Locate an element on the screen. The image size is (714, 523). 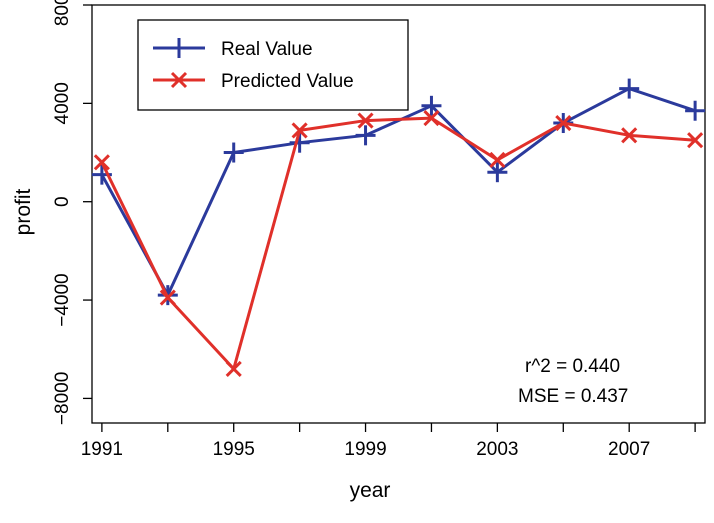
y-axis-title: profit is located at coordinates (23, 211).